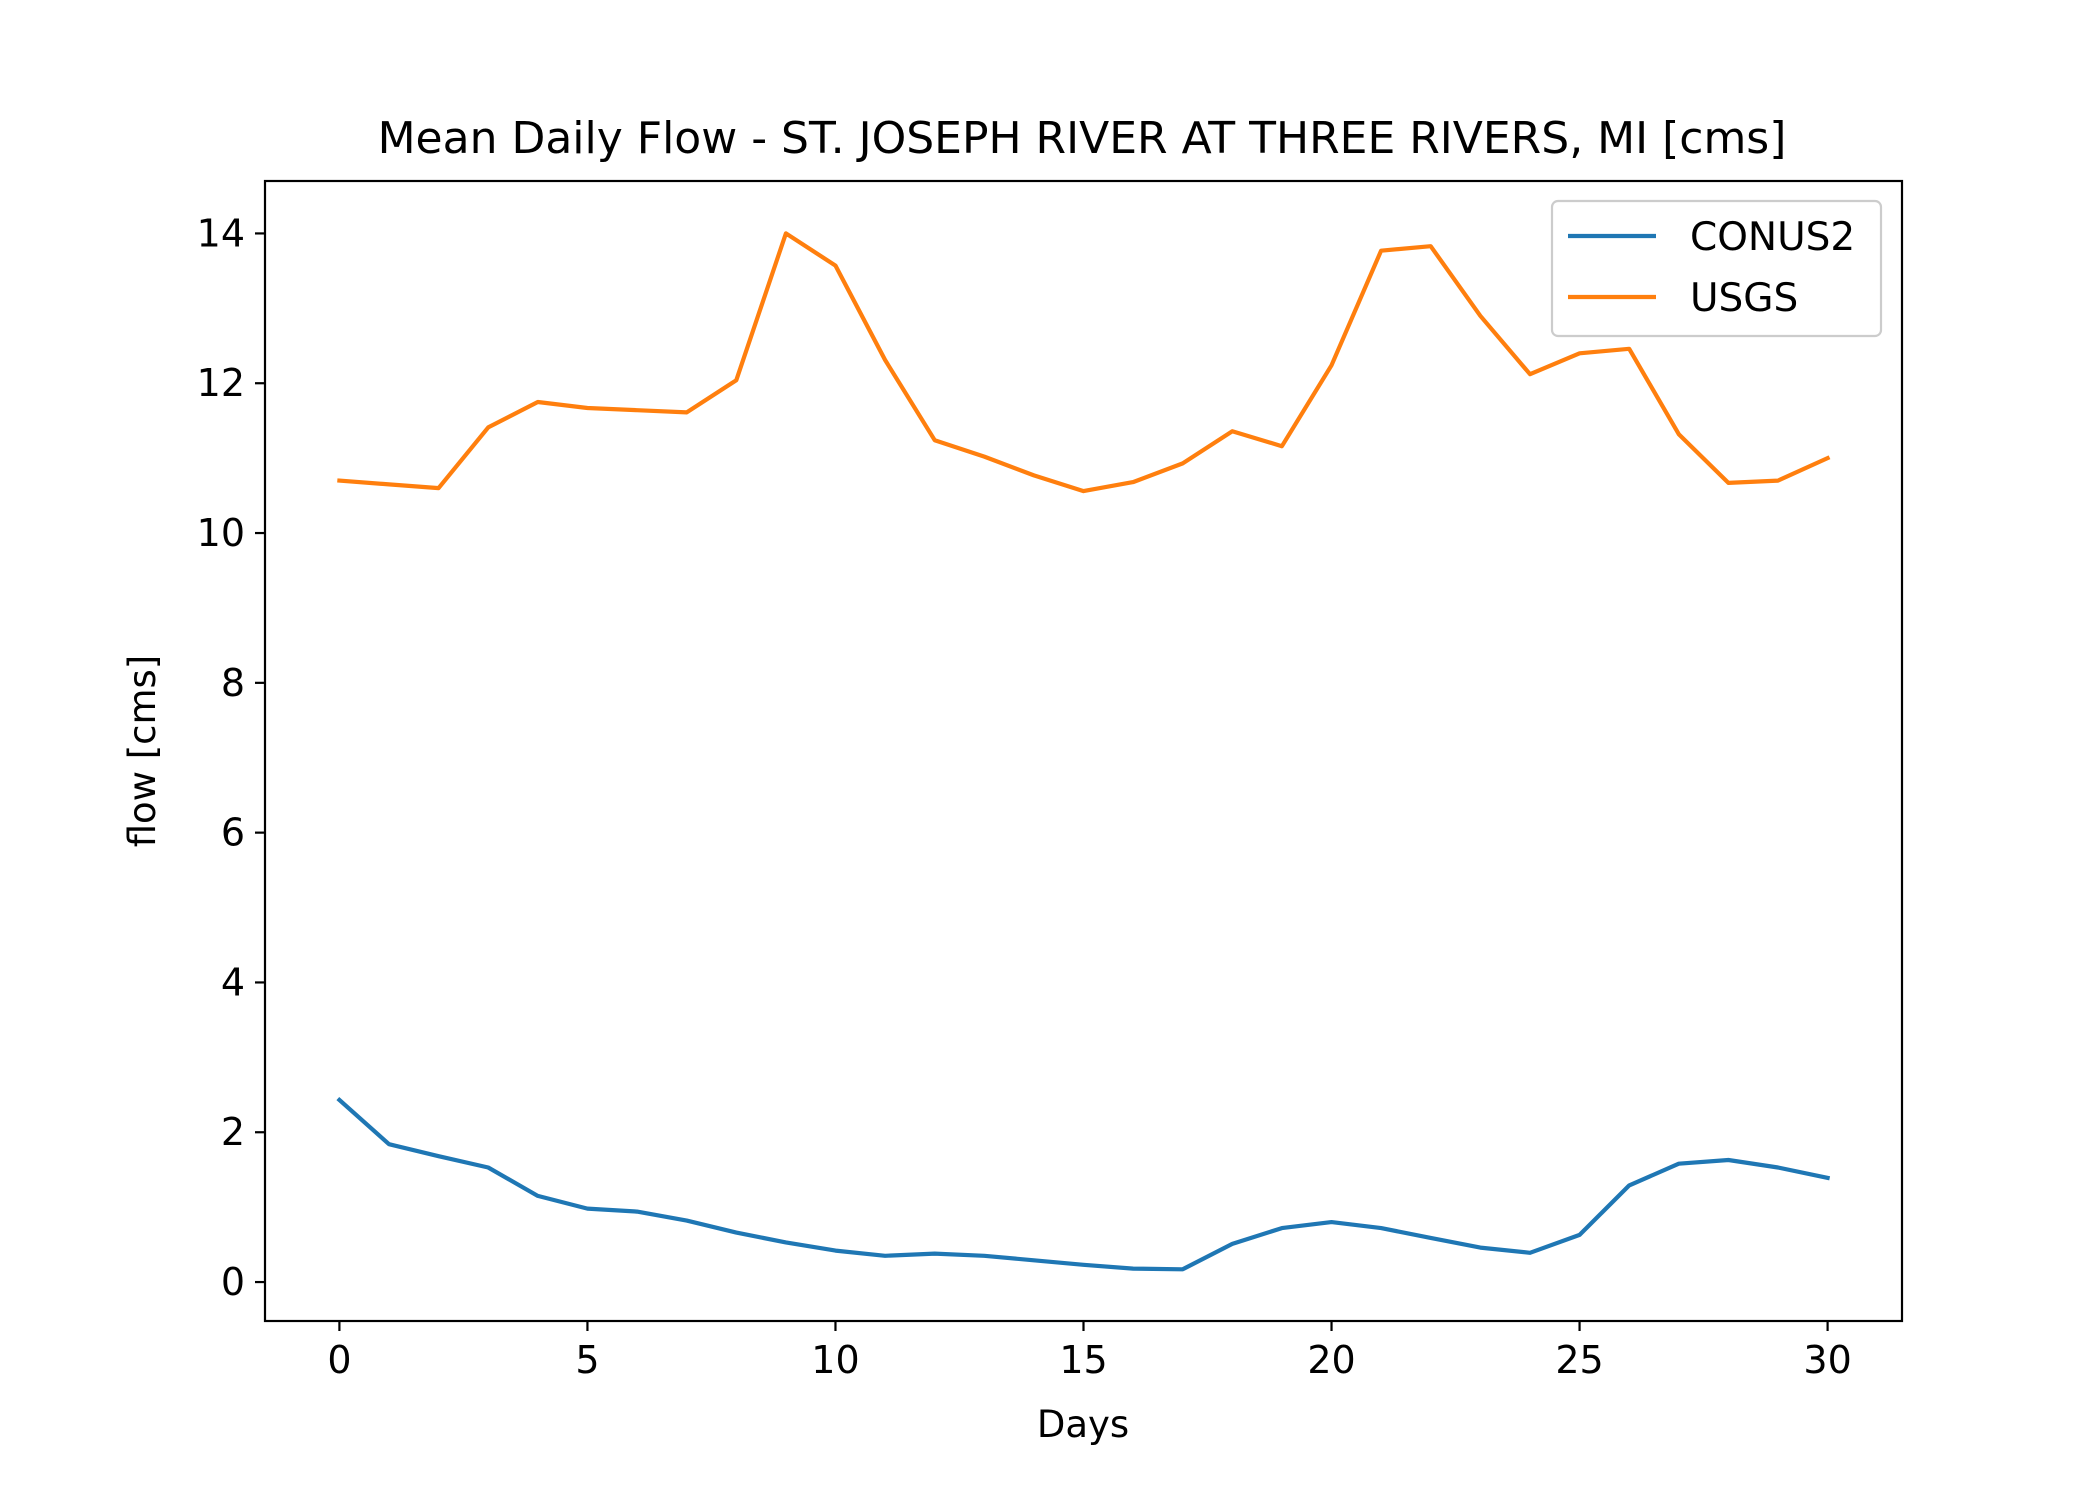  I want to click on x-tick-label: 25, so click(1579, 1360).